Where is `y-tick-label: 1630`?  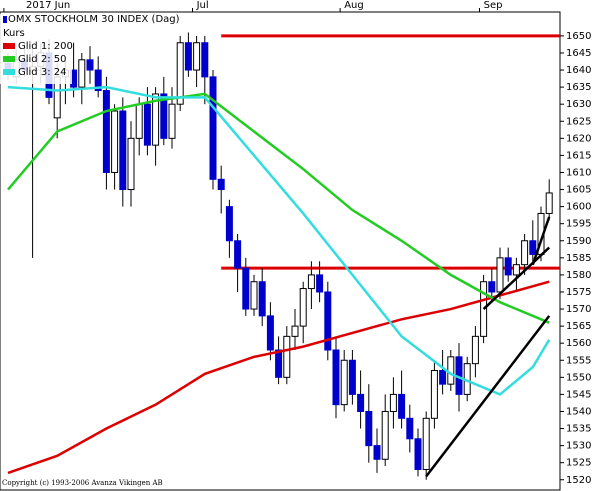 y-tick-label: 1630 is located at coordinates (578, 104).